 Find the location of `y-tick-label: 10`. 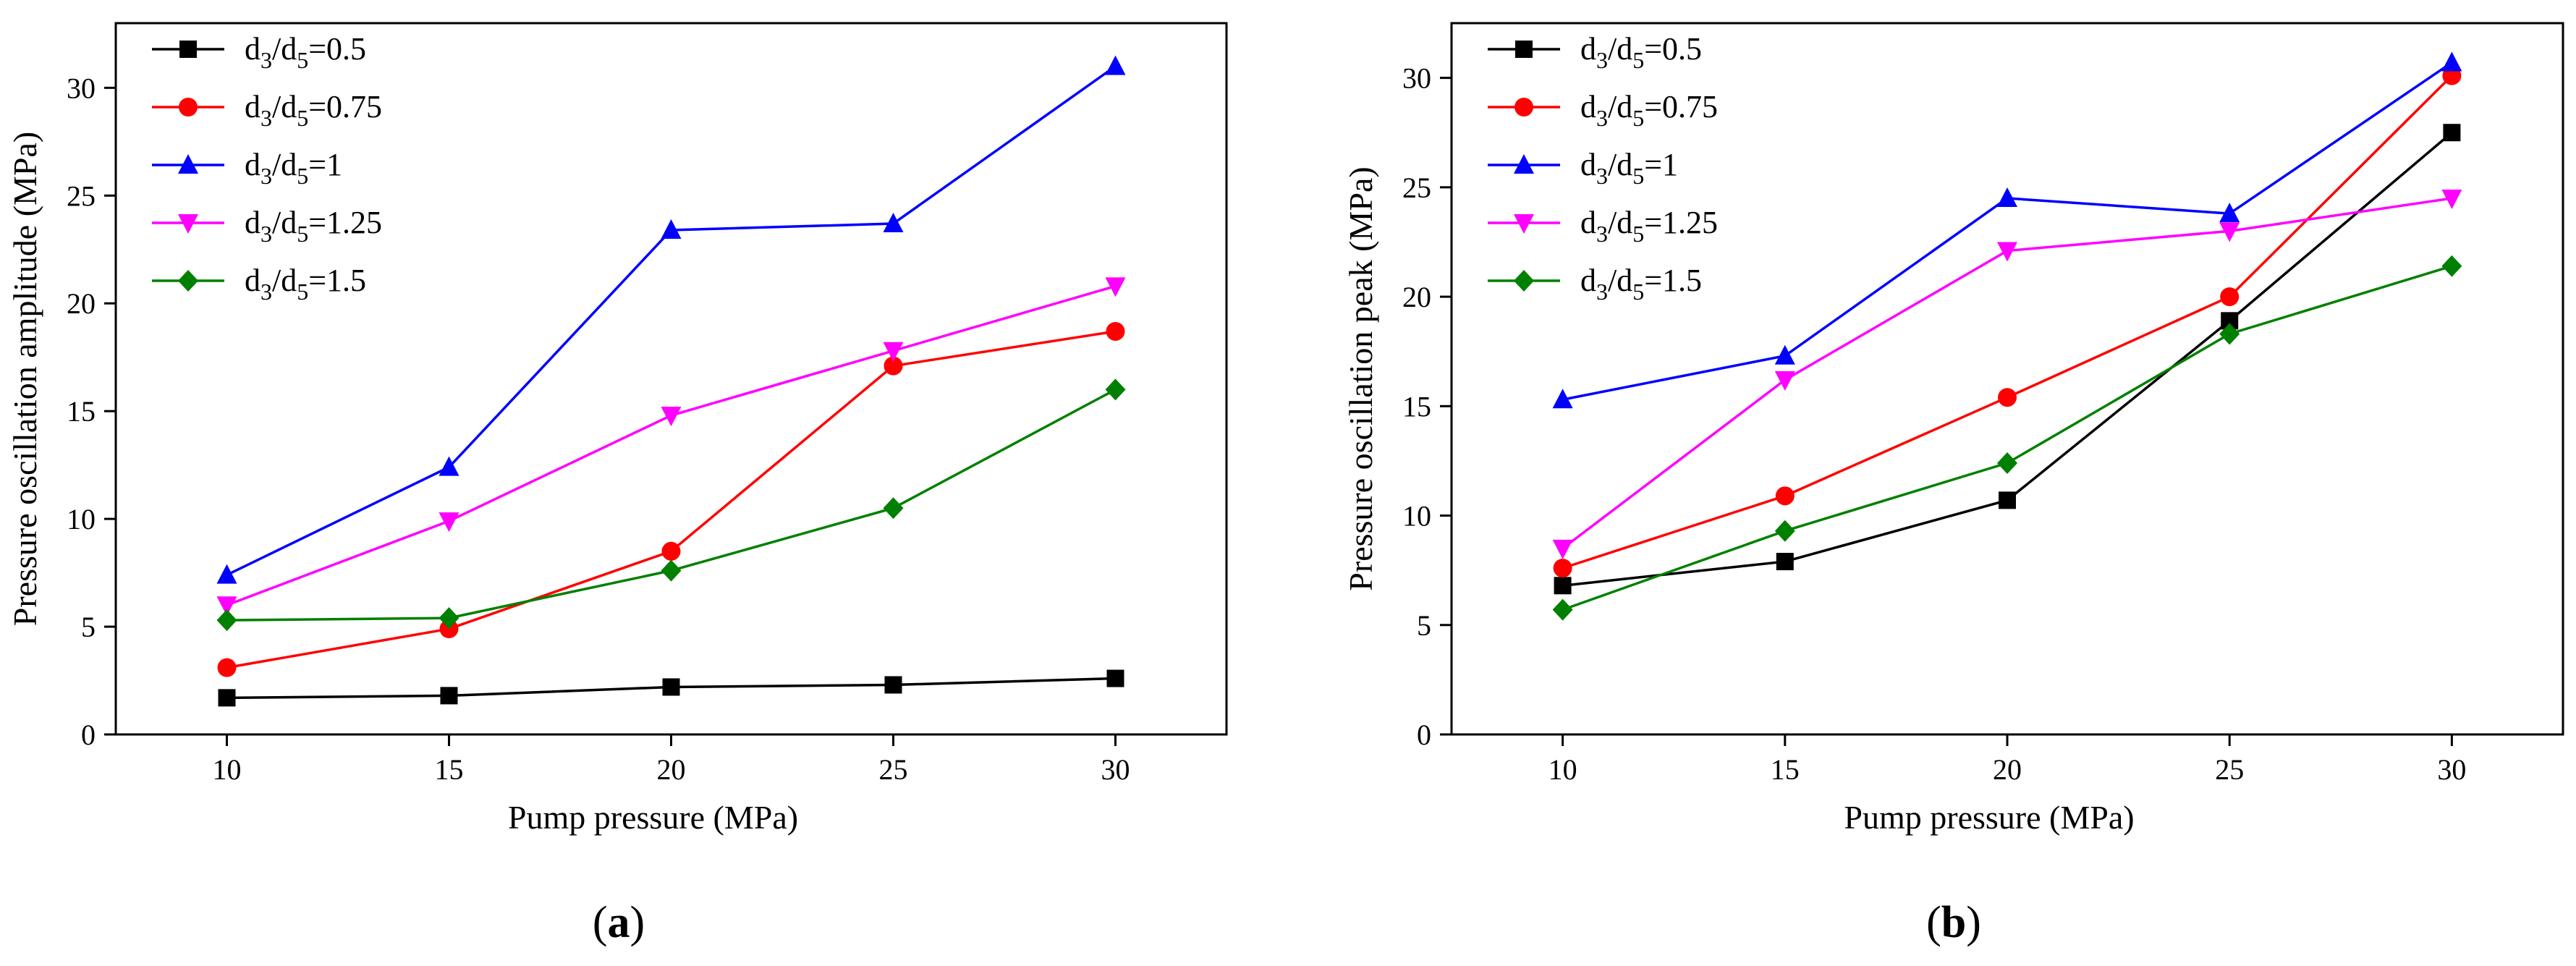

y-tick-label: 10 is located at coordinates (81, 519).